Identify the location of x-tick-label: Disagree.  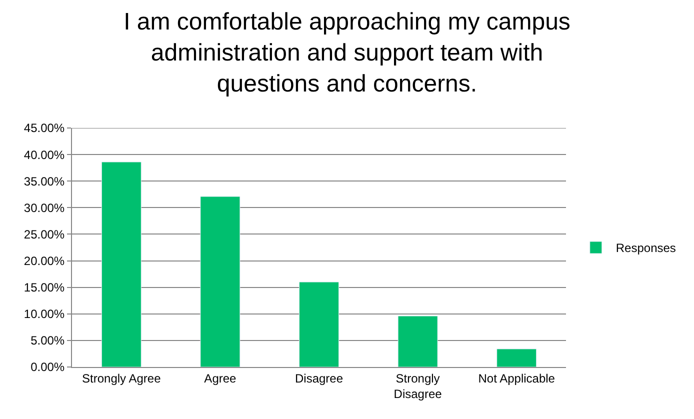
(319, 378).